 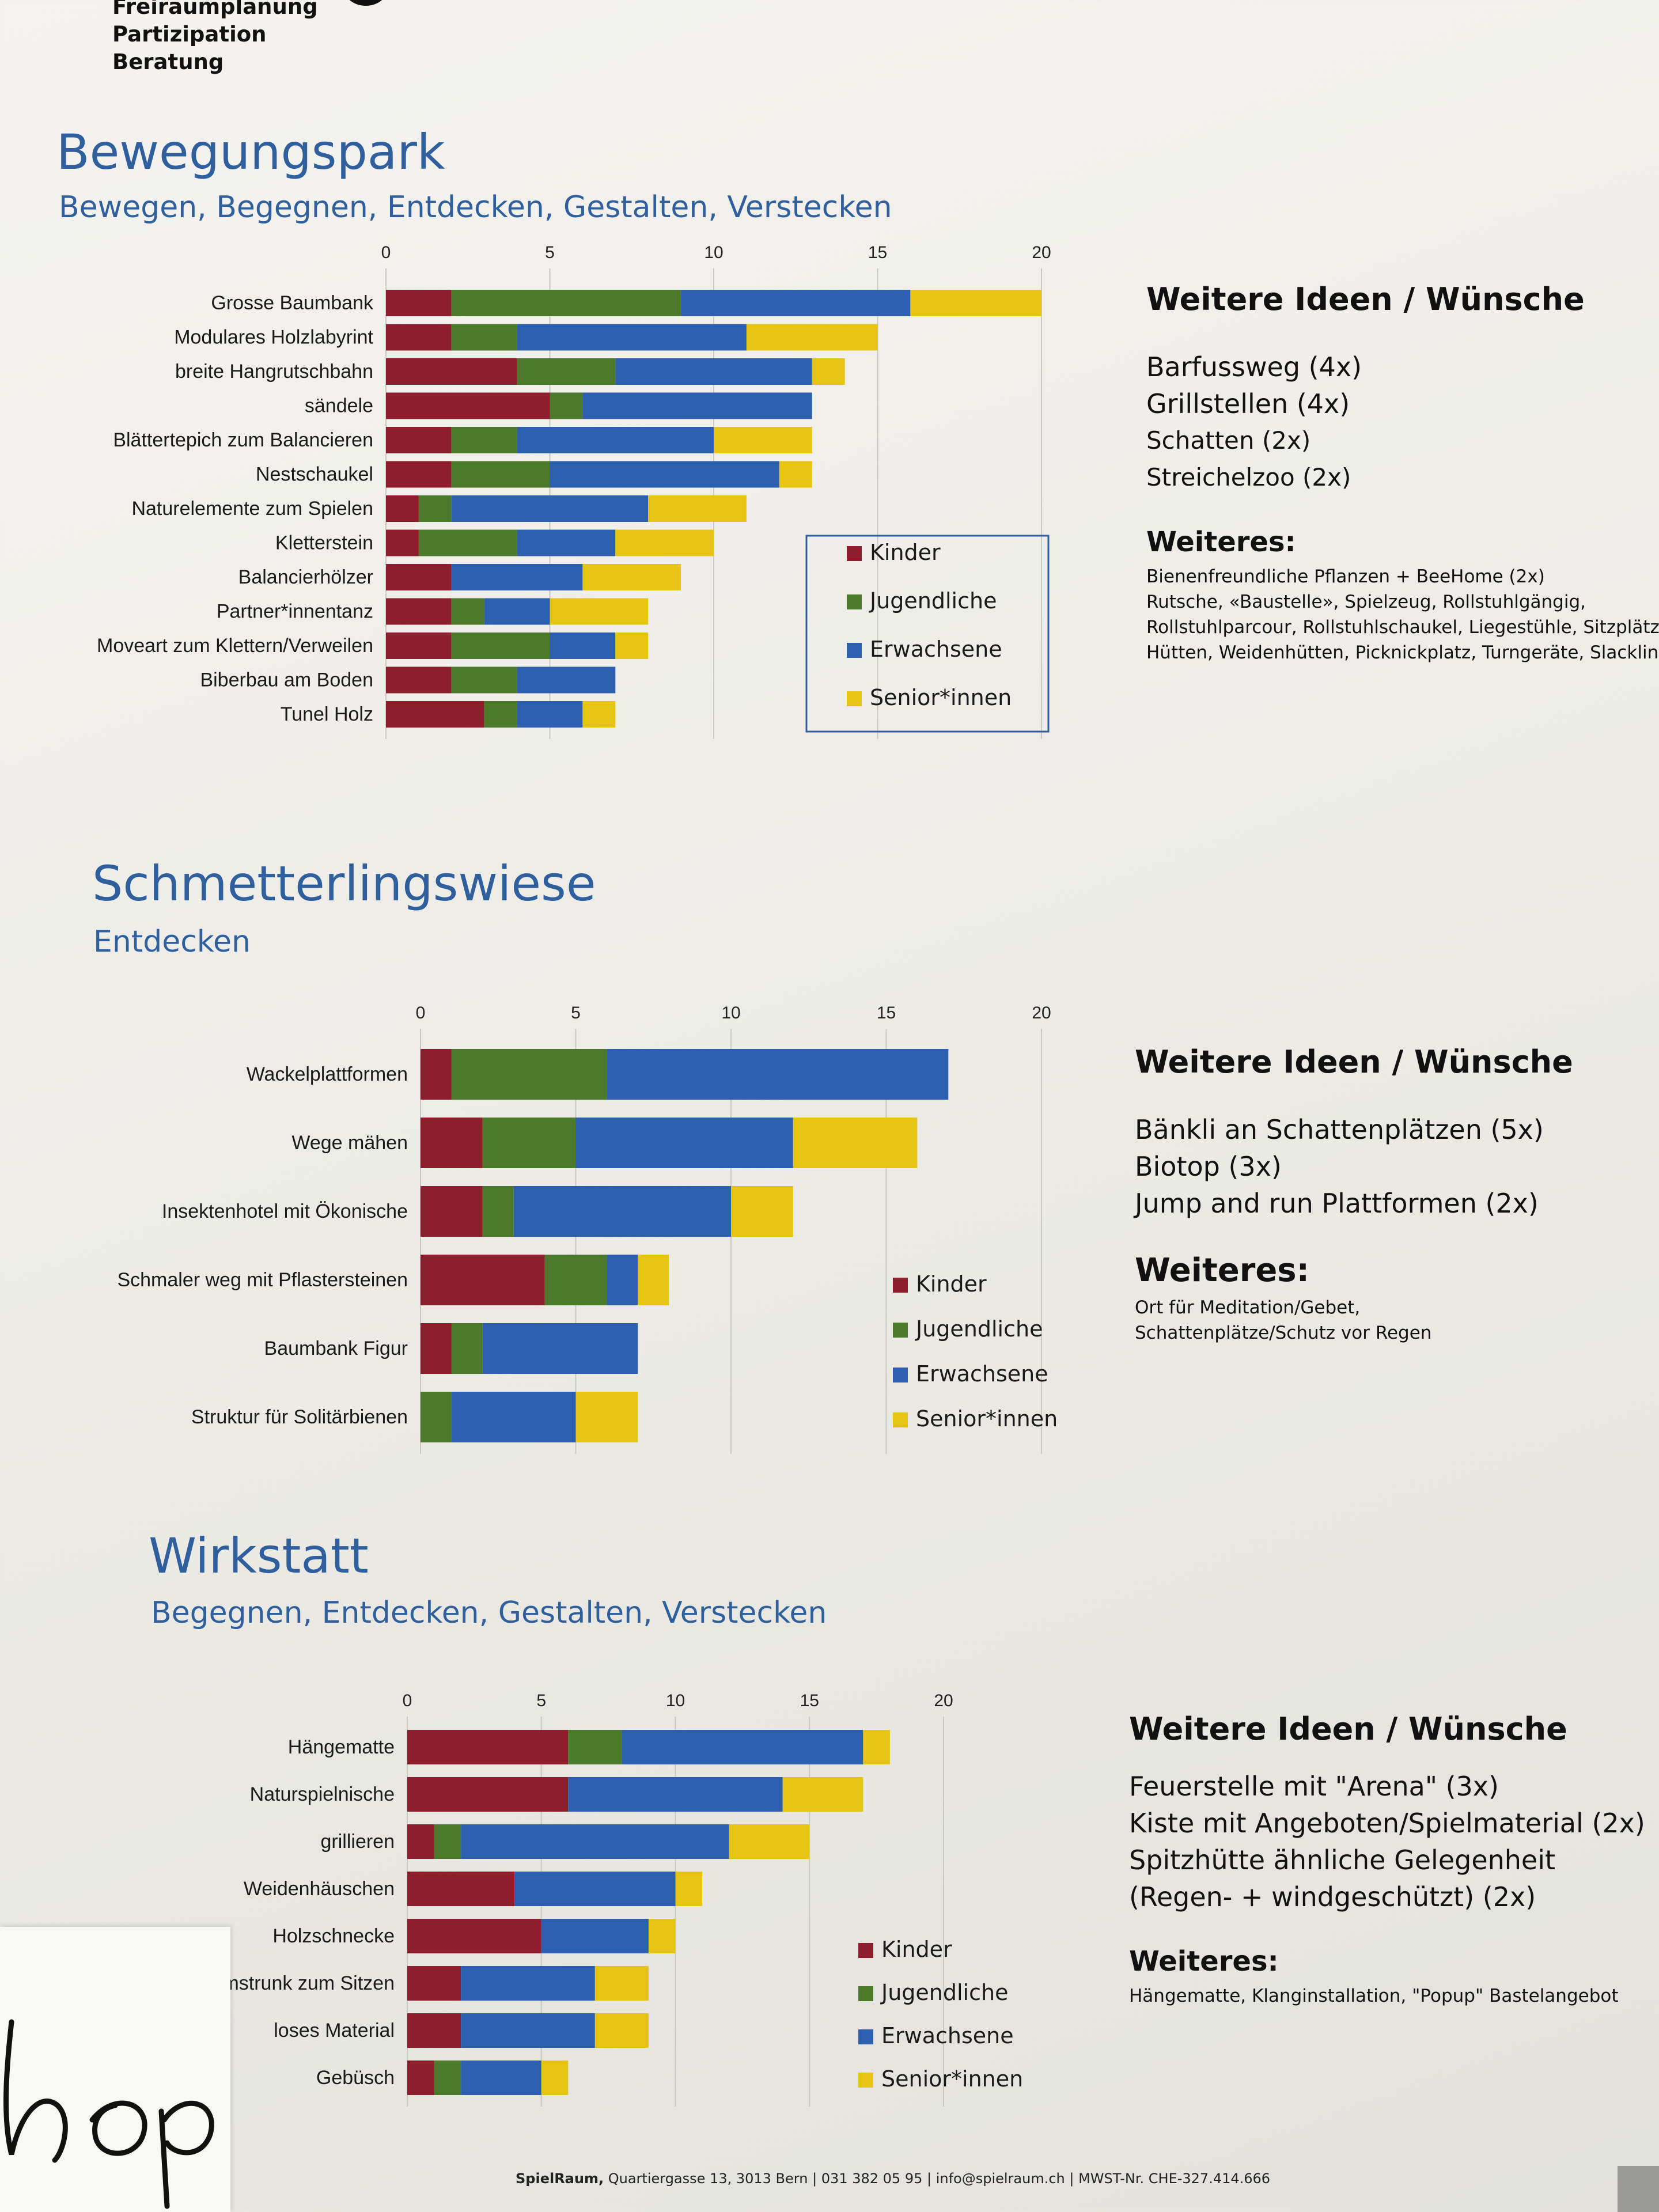 I want to click on category-label: breite Hangrutschbahn, so click(x=274, y=371).